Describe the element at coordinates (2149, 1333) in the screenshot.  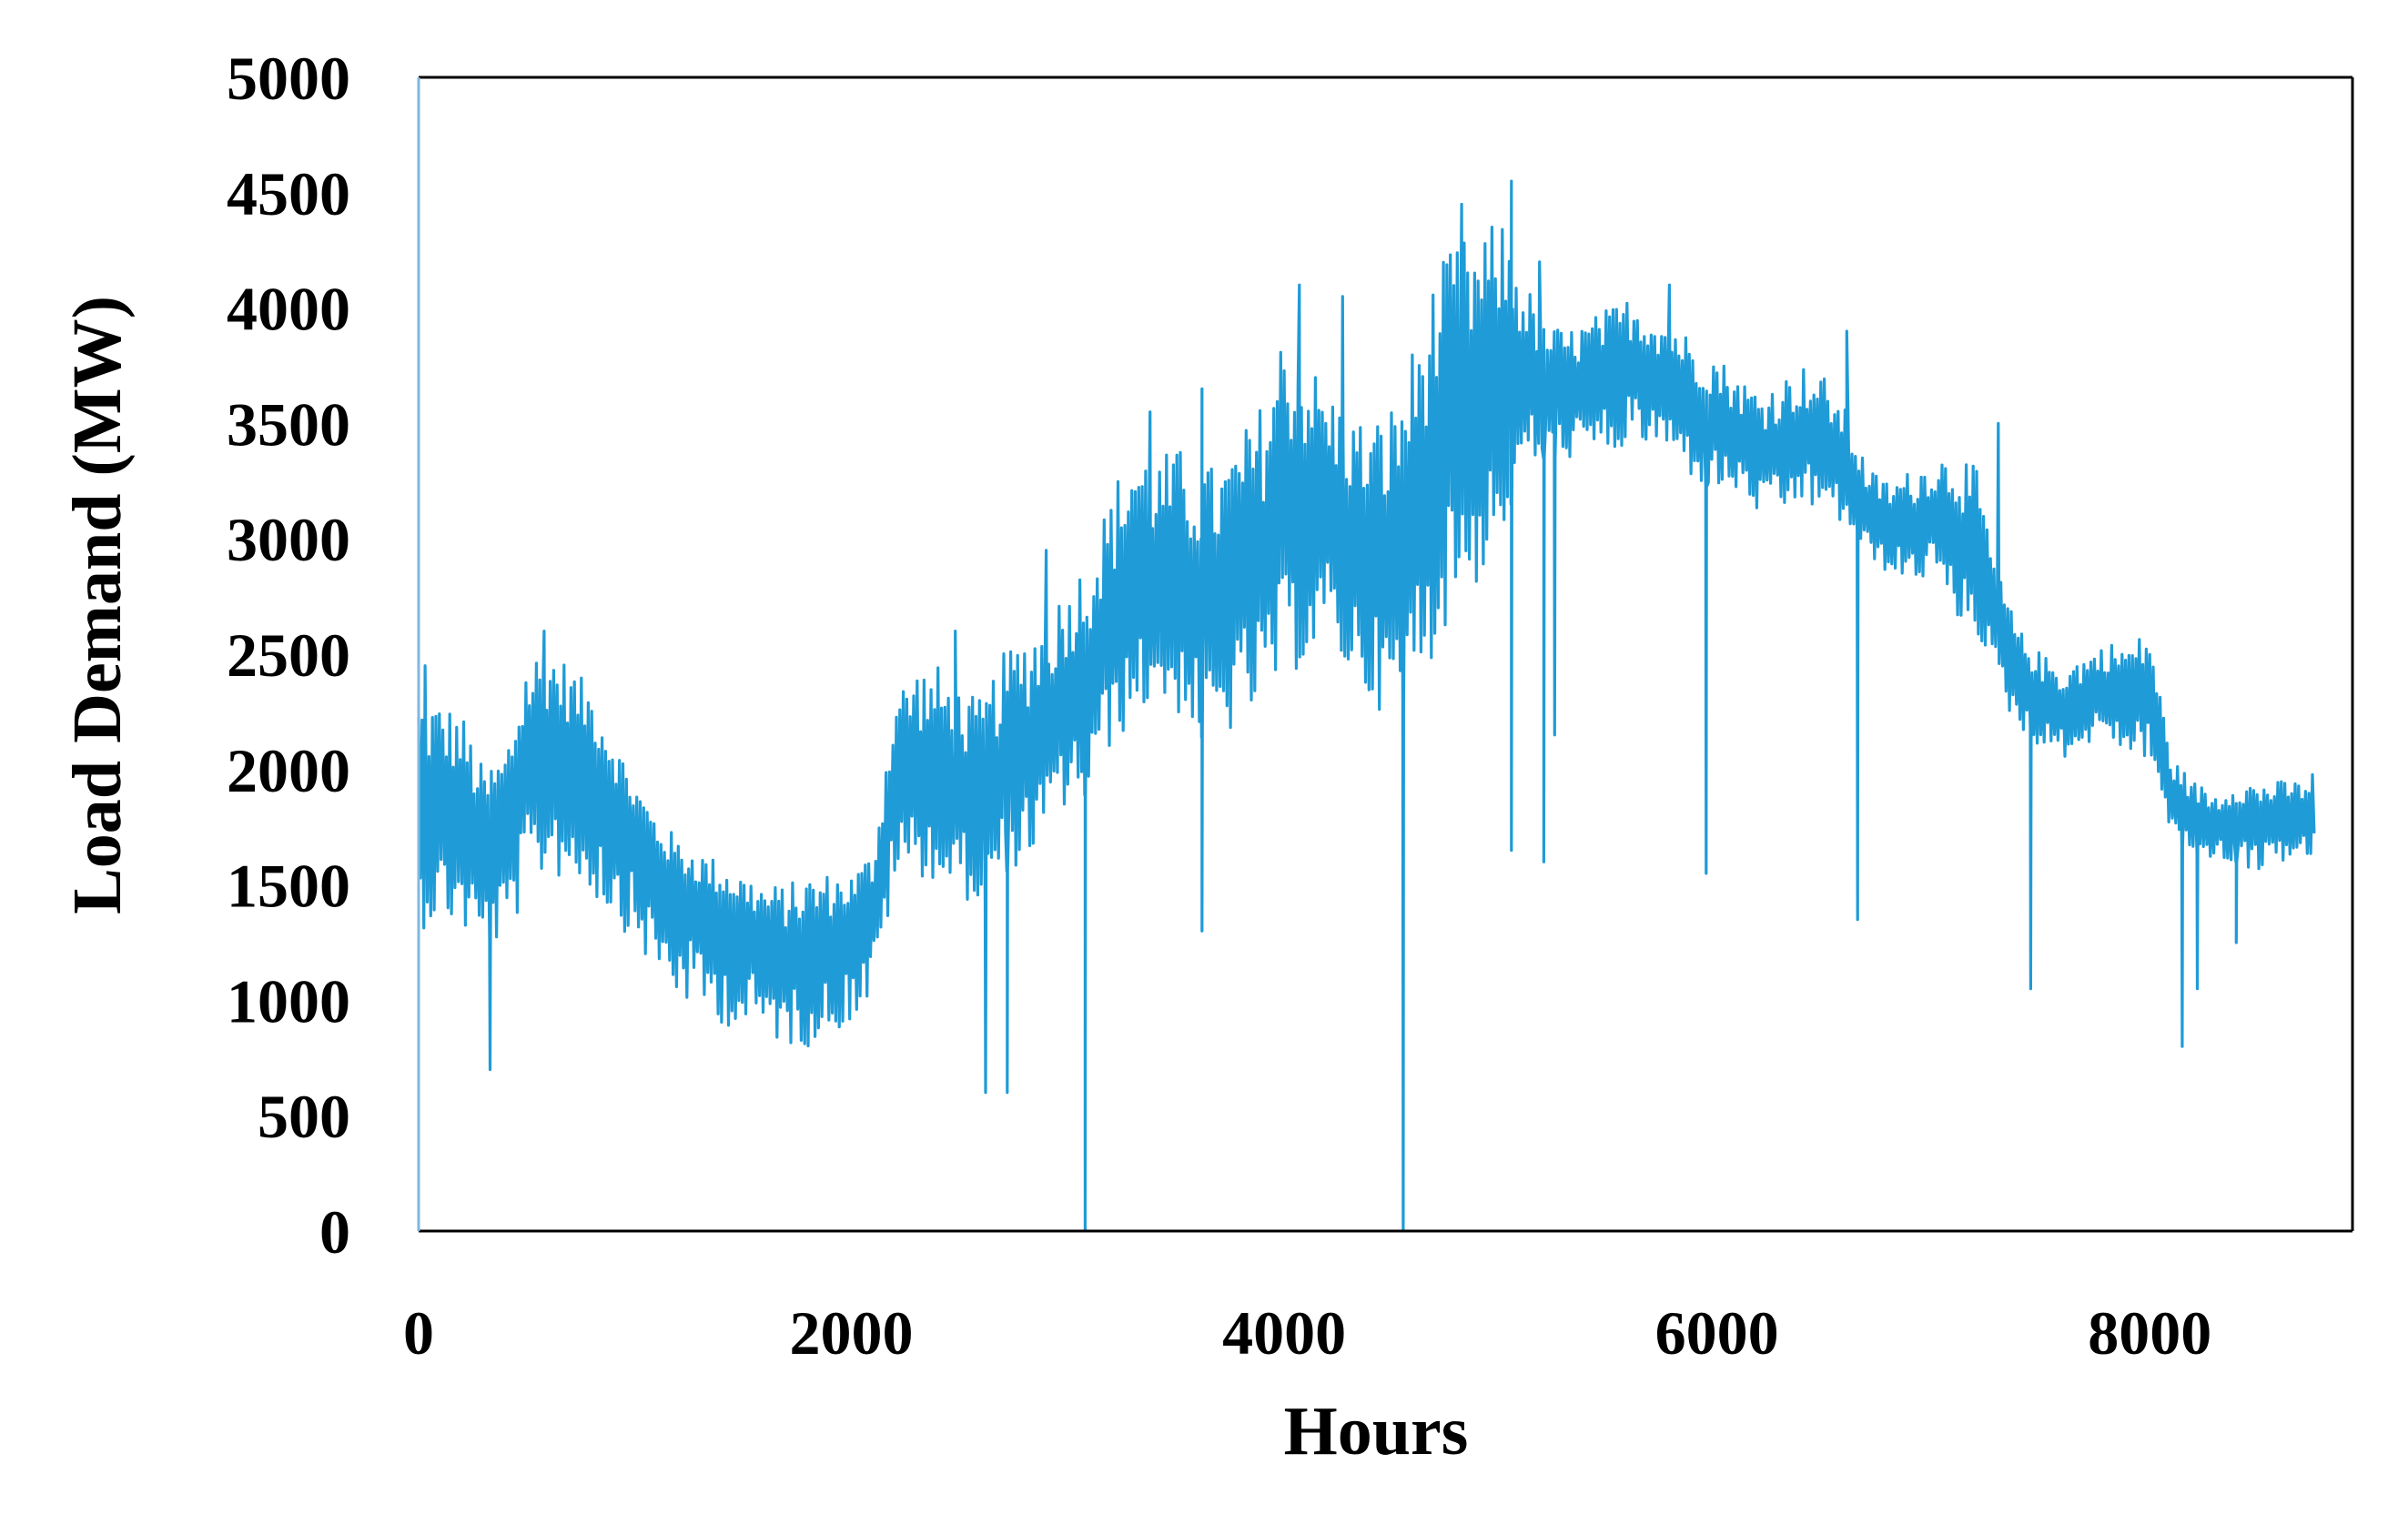
I see `x-tick-label: 8000` at that location.